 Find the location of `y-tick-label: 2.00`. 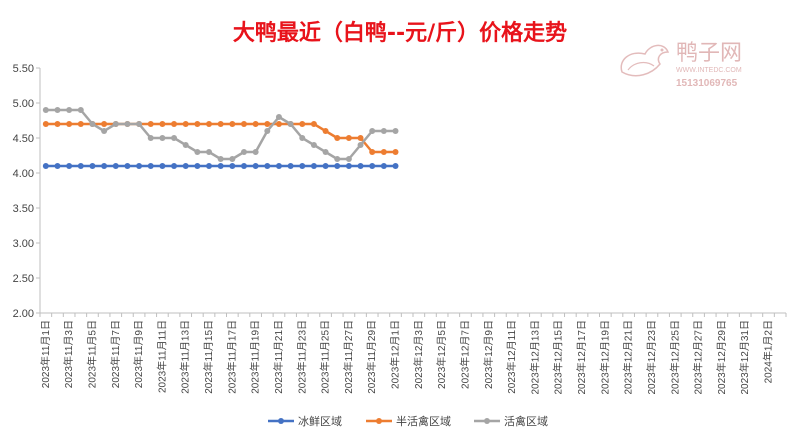

y-tick-label: 2.00 is located at coordinates (23, 314).